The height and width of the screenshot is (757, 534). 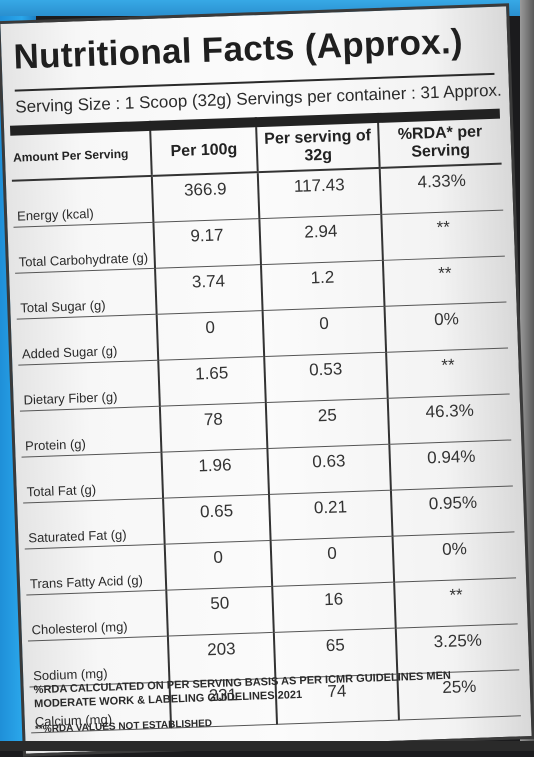 What do you see at coordinates (123, 727) in the screenshot?
I see `footnote-rda-not-established: **%RDA VALUES NOT ESTABLISHED` at bounding box center [123, 727].